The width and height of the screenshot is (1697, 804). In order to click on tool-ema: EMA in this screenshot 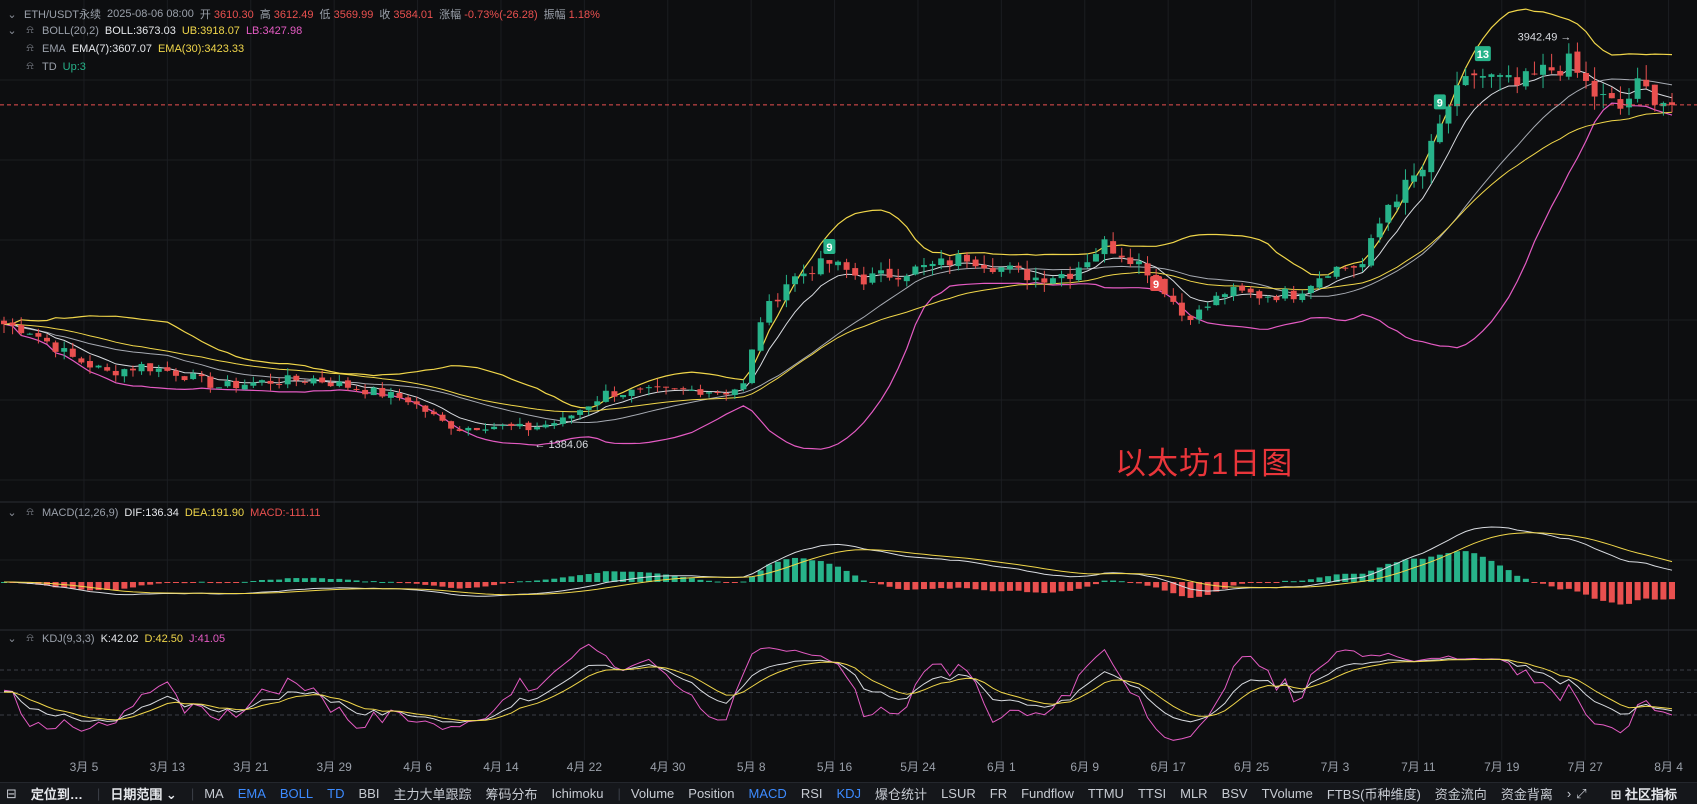, I will do `click(251, 793)`.